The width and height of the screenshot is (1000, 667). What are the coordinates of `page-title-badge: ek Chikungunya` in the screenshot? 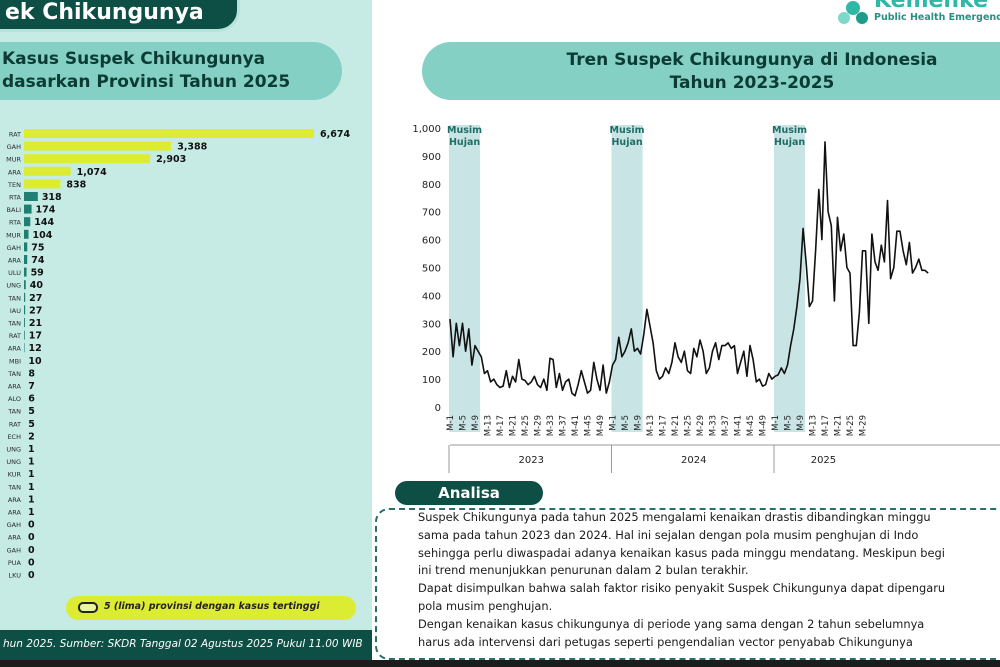 It's located at (120, 16).